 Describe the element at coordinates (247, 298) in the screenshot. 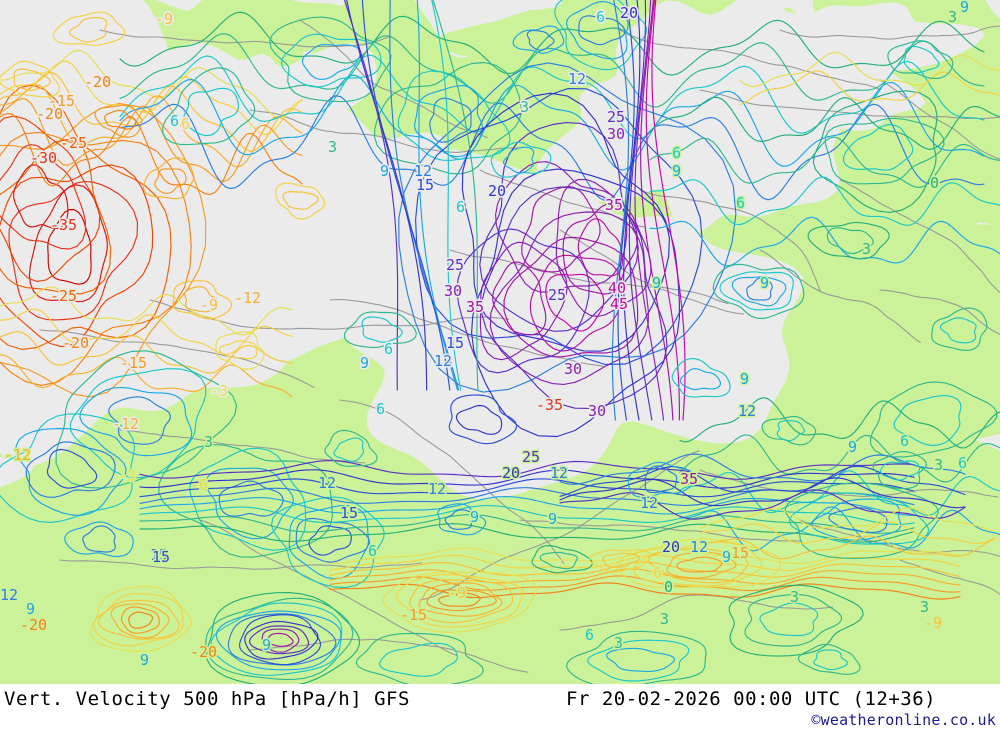

I see `contour-value-label: -12` at that location.